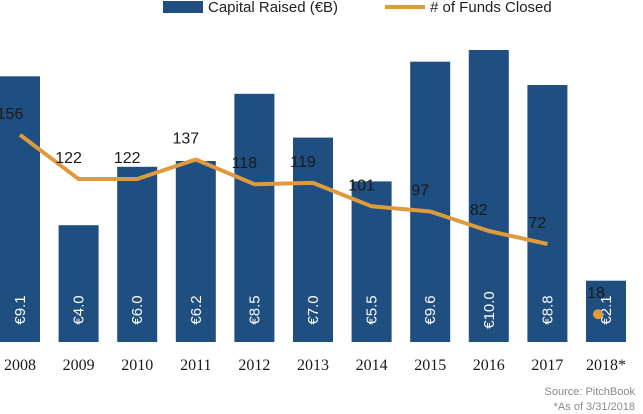 The image size is (643, 414). Describe the element at coordinates (590, 392) in the screenshot. I see `source-note: Source: PitchBook` at that location.